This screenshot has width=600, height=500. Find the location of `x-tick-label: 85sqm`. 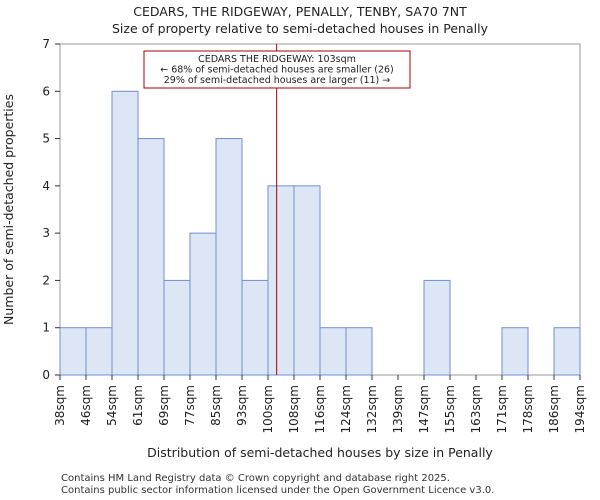

x-tick-label: 85sqm is located at coordinates (216, 405).